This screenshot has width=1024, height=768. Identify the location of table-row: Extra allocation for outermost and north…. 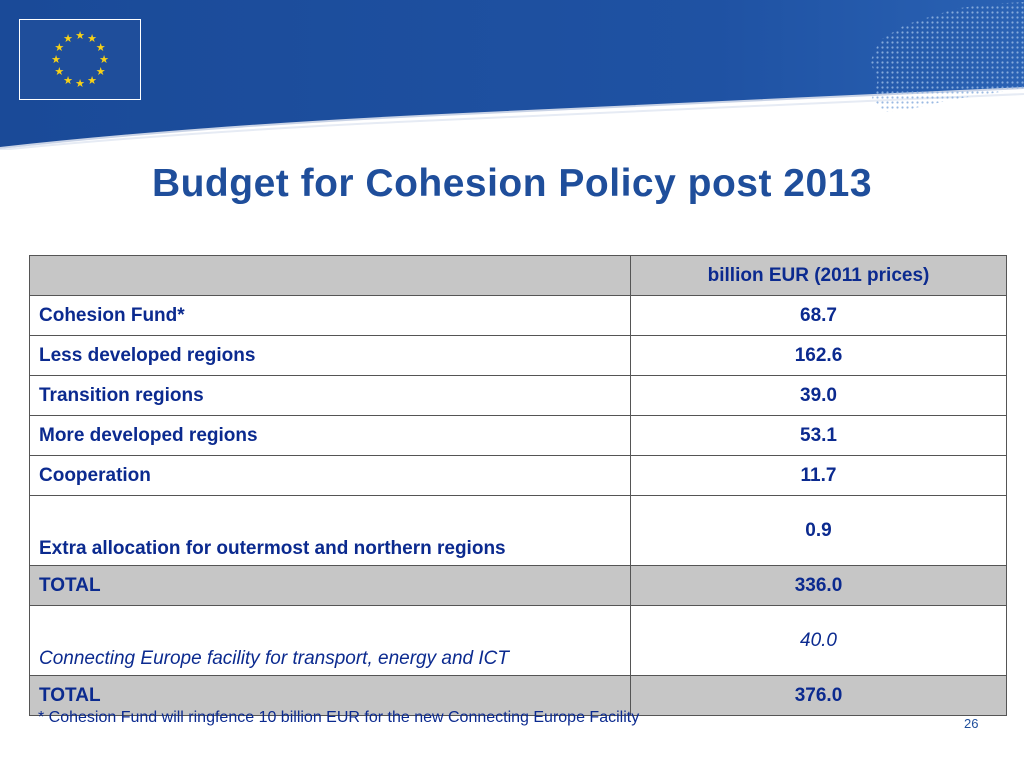
(518, 530).